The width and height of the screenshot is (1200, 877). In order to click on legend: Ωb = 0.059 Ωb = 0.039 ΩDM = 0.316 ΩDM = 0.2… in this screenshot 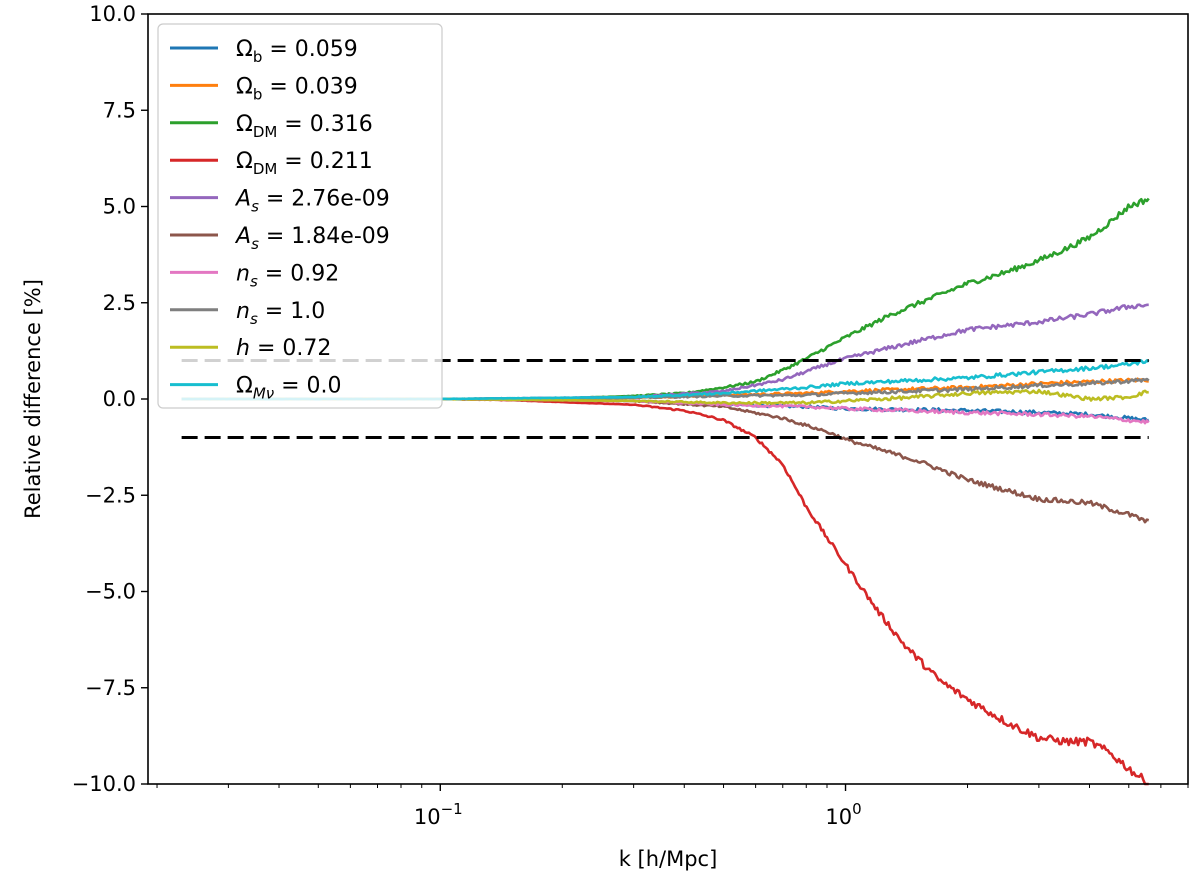, I will do `click(300, 216)`.